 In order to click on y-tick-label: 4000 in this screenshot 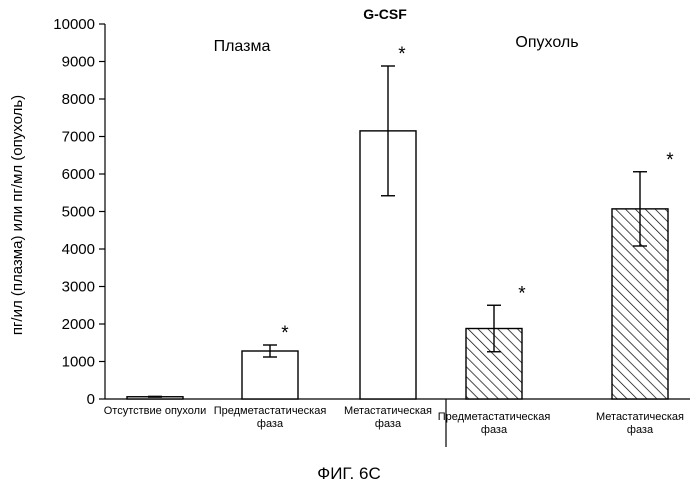, I will do `click(78, 249)`.